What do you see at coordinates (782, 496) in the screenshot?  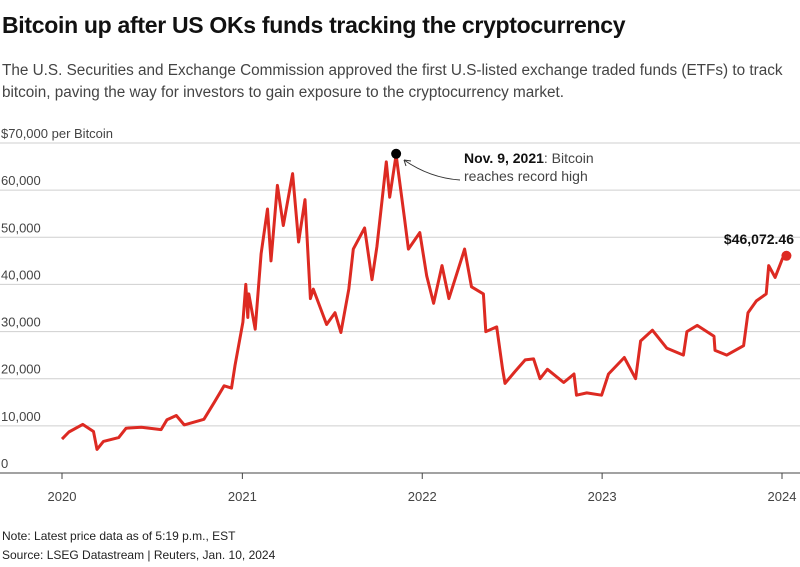 I see `x-tick-label: 2024` at bounding box center [782, 496].